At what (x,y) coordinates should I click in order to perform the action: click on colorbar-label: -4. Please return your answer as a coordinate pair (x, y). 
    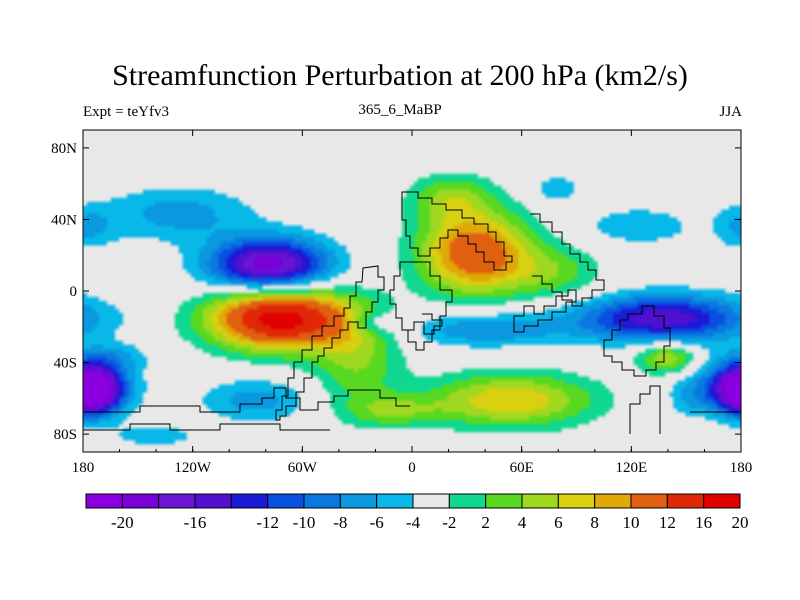
    Looking at the image, I should click on (413, 522).